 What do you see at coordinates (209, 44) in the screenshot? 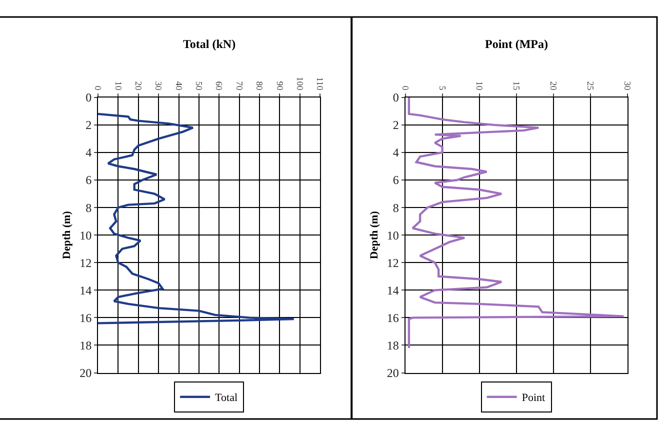
I see `chart-title: Total (kN)` at bounding box center [209, 44].